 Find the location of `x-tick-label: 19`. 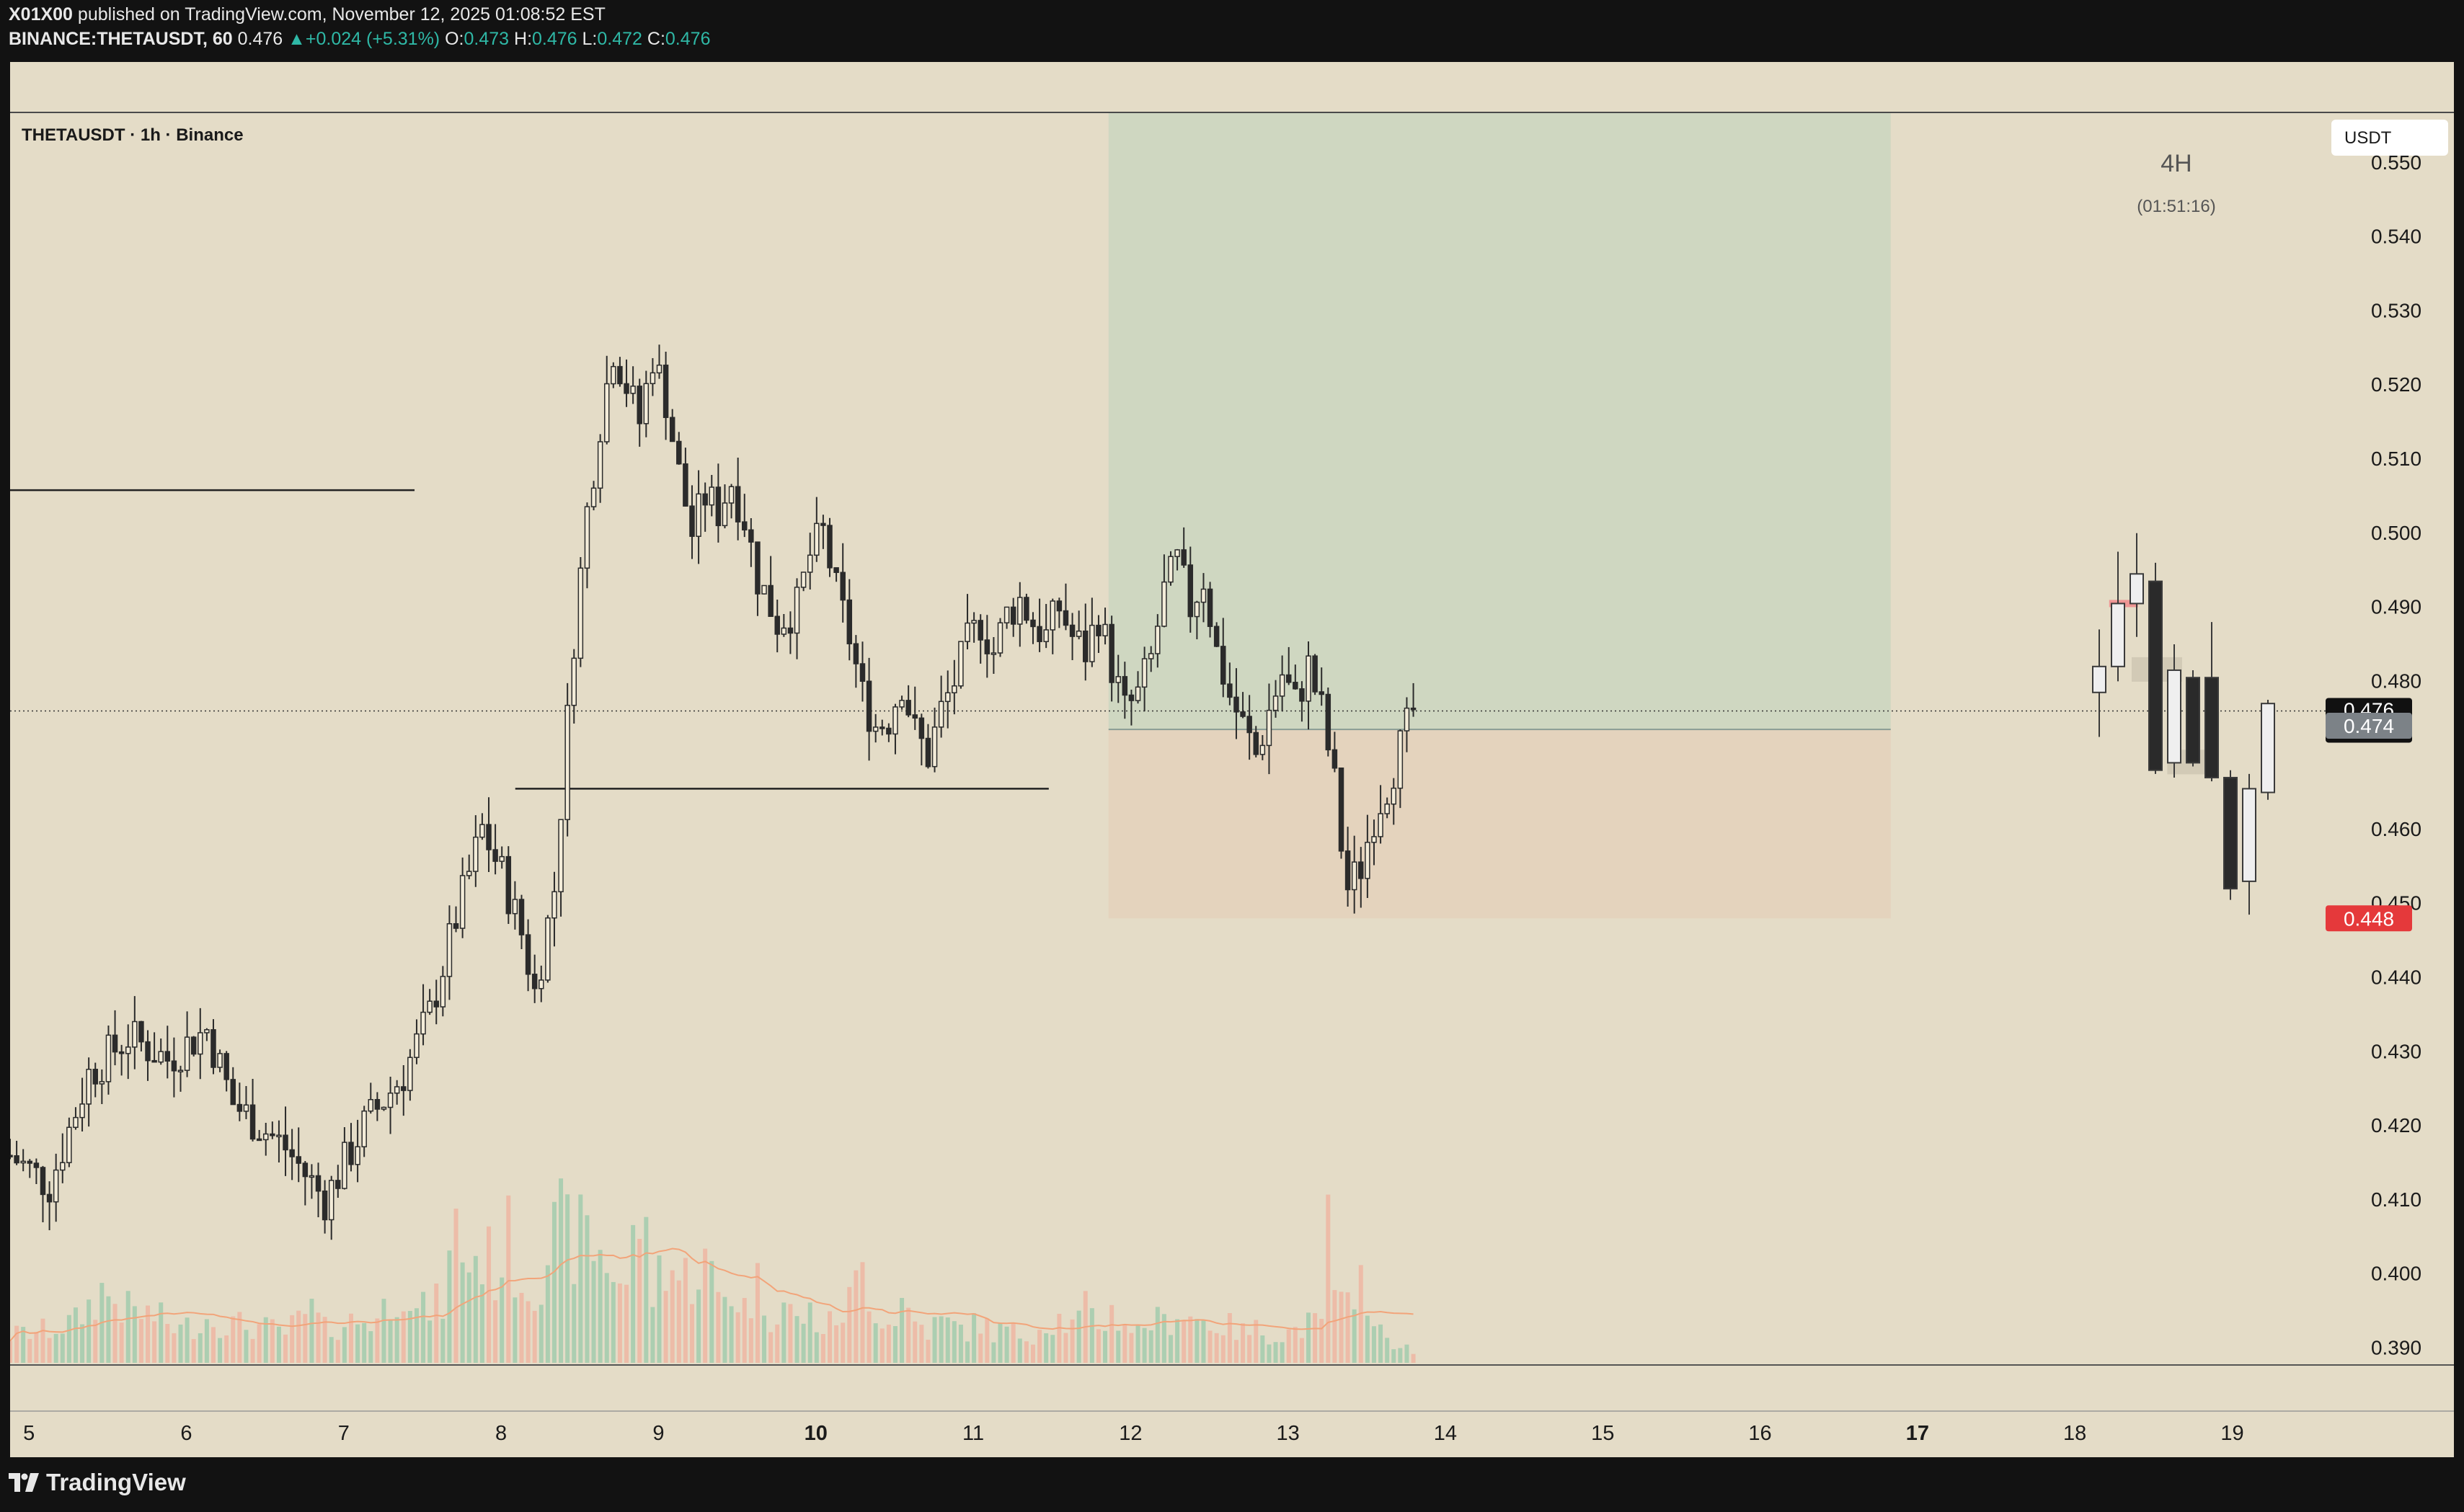

x-tick-label: 19 is located at coordinates (2231, 1434).